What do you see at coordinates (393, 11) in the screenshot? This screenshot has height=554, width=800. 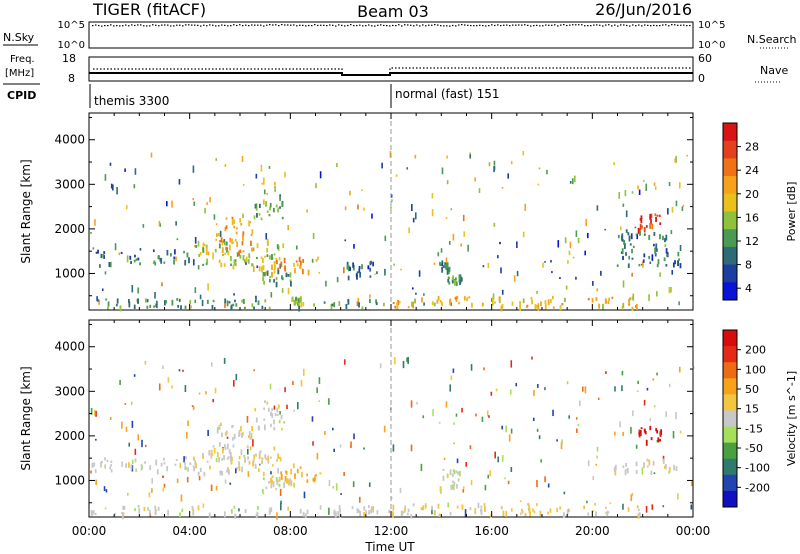 I see `beam-label: Beam 03` at bounding box center [393, 11].